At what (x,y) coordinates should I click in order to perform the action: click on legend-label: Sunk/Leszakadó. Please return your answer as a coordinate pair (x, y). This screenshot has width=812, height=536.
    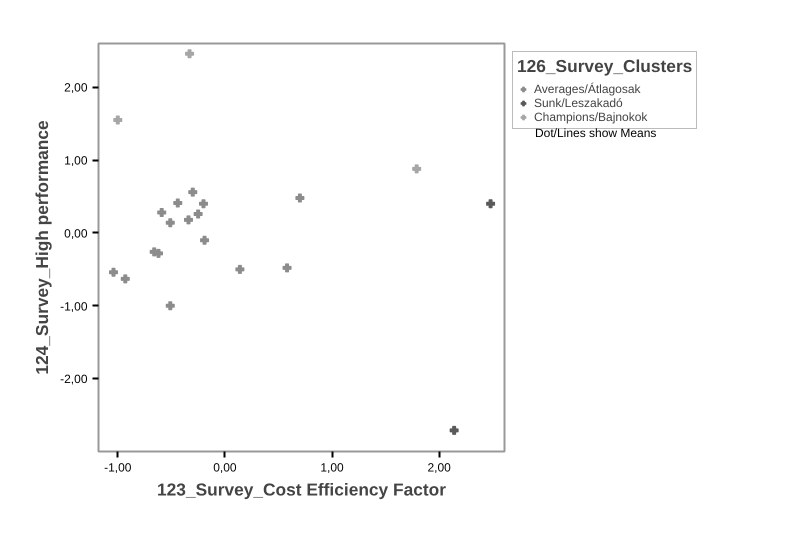
    Looking at the image, I should click on (579, 103).